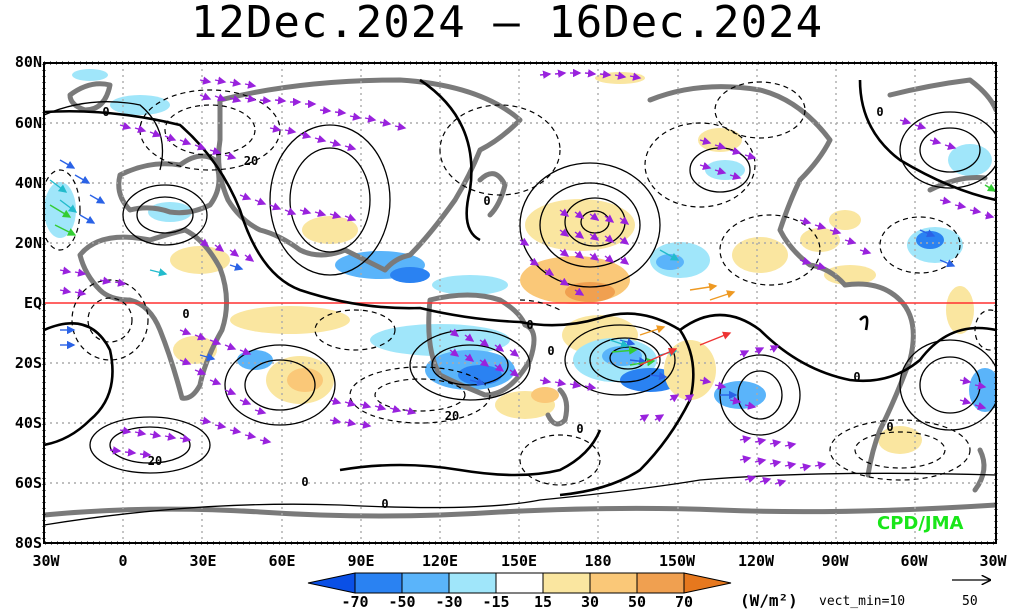  I want to click on lon-label-30w: 30W, so click(46, 561).